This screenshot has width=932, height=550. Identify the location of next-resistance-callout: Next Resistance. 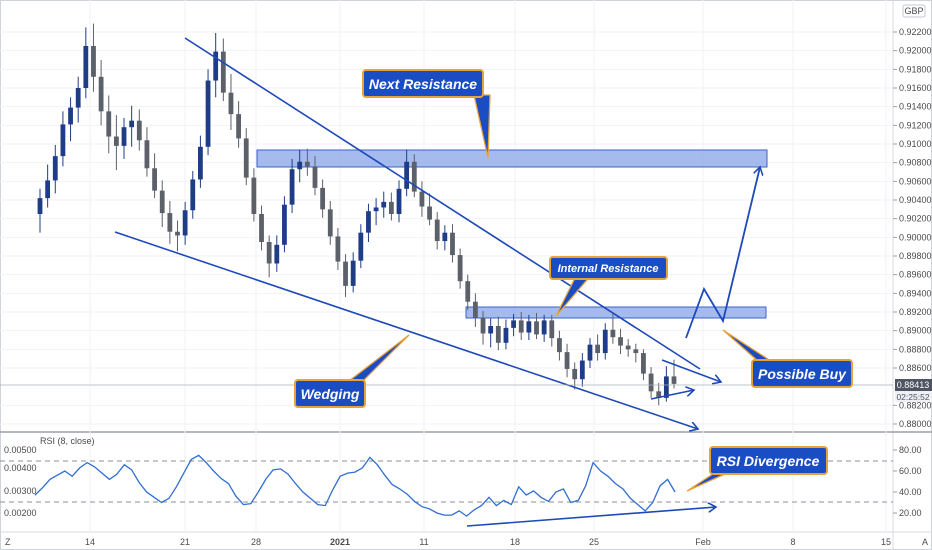
(426, 114).